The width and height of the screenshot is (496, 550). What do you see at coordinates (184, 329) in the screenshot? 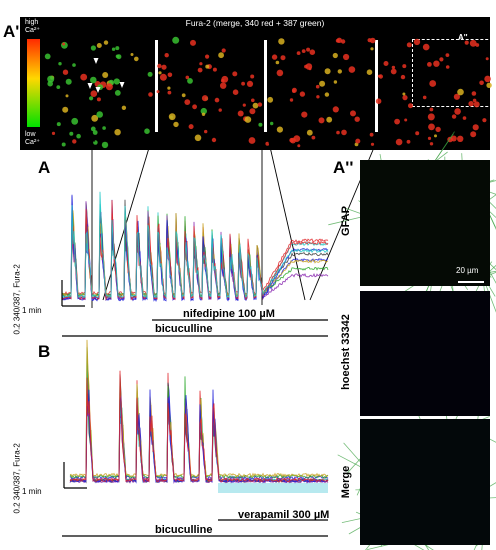
I see `a-drug2-label: bicuculline` at bounding box center [184, 329].